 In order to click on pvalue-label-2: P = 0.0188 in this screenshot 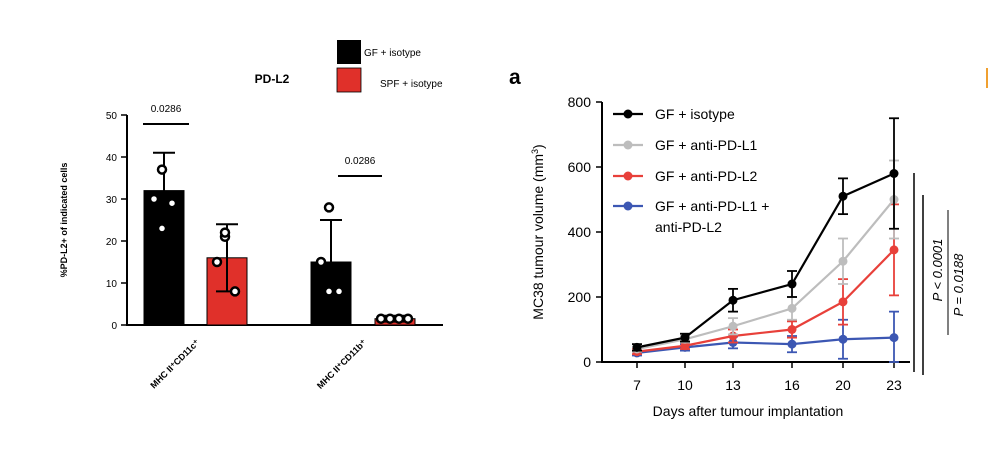, I will do `click(958, 285)`.